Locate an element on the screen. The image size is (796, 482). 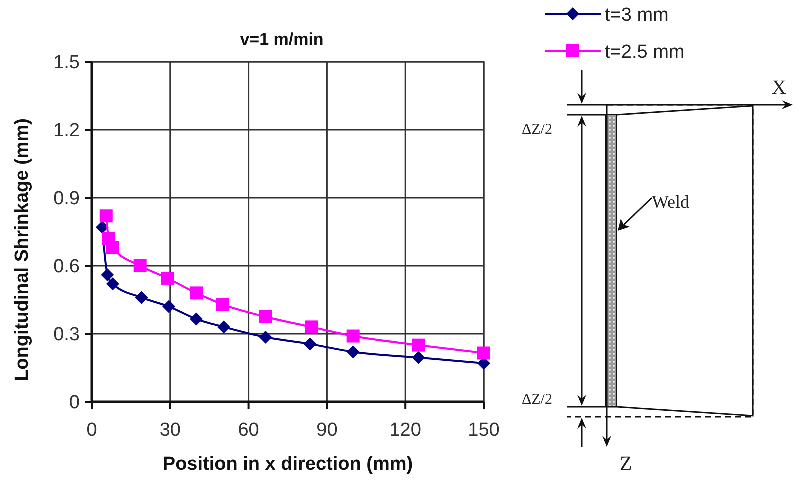
text: Weld is located at coordinates (671, 202).